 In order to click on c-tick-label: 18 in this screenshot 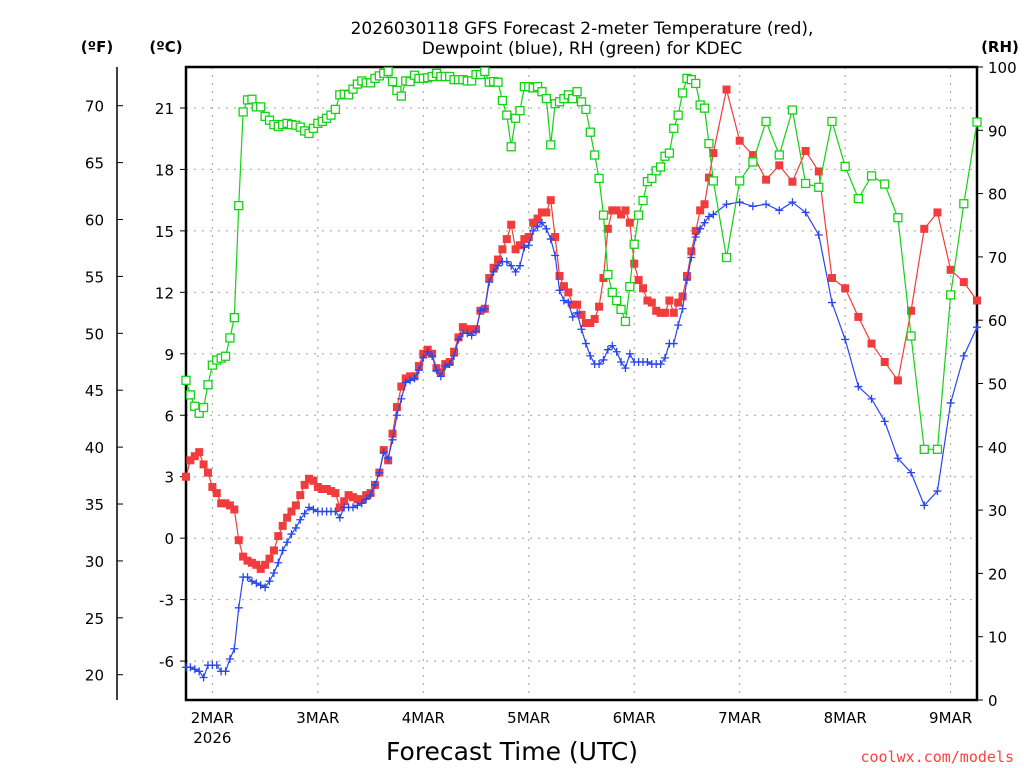, I will do `click(164, 170)`.